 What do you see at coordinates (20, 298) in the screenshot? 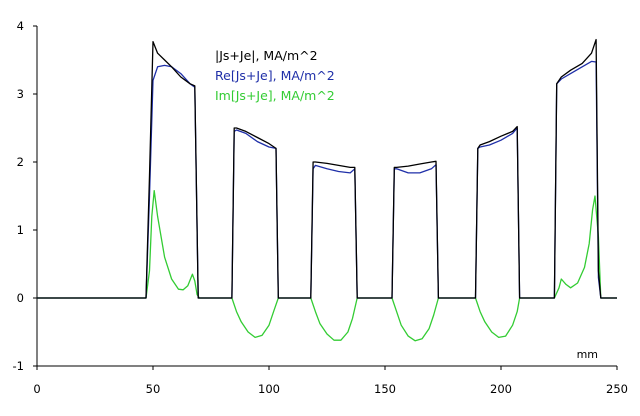
I see `y-tick-label: 0` at bounding box center [20, 298].